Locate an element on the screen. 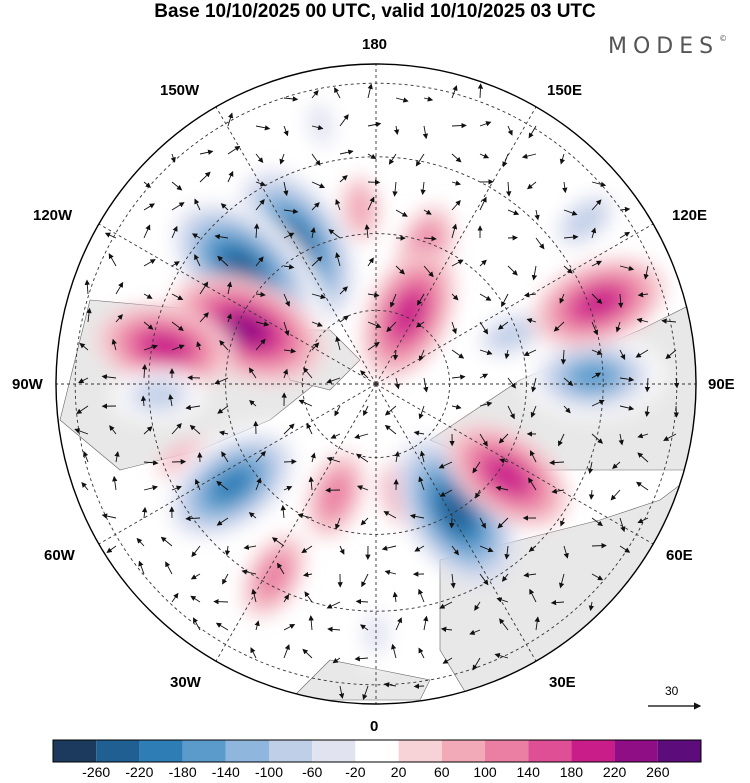  brand-name: MODES is located at coordinates (664, 46).